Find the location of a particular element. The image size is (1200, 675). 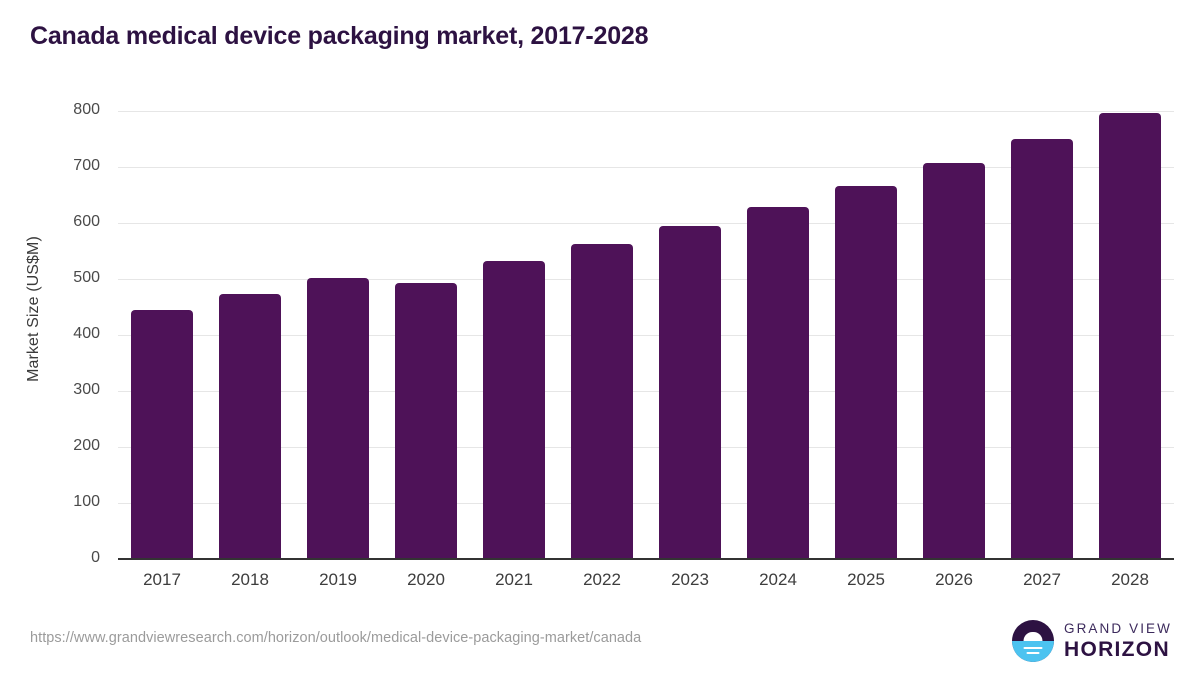

bar-2028 is located at coordinates (1130, 335).